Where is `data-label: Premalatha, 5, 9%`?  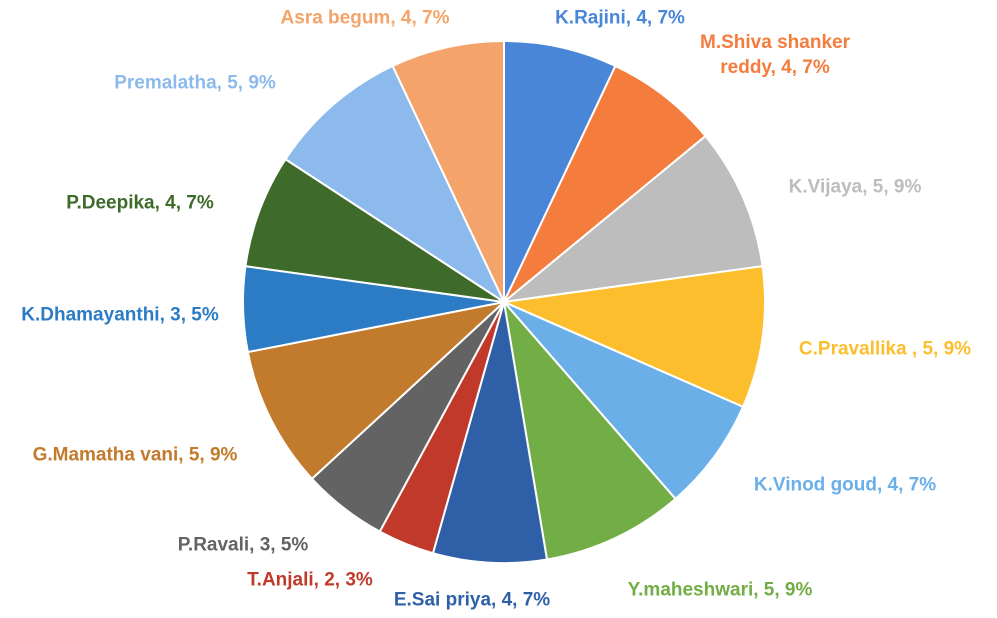 data-label: Premalatha, 5, 9% is located at coordinates (195, 83).